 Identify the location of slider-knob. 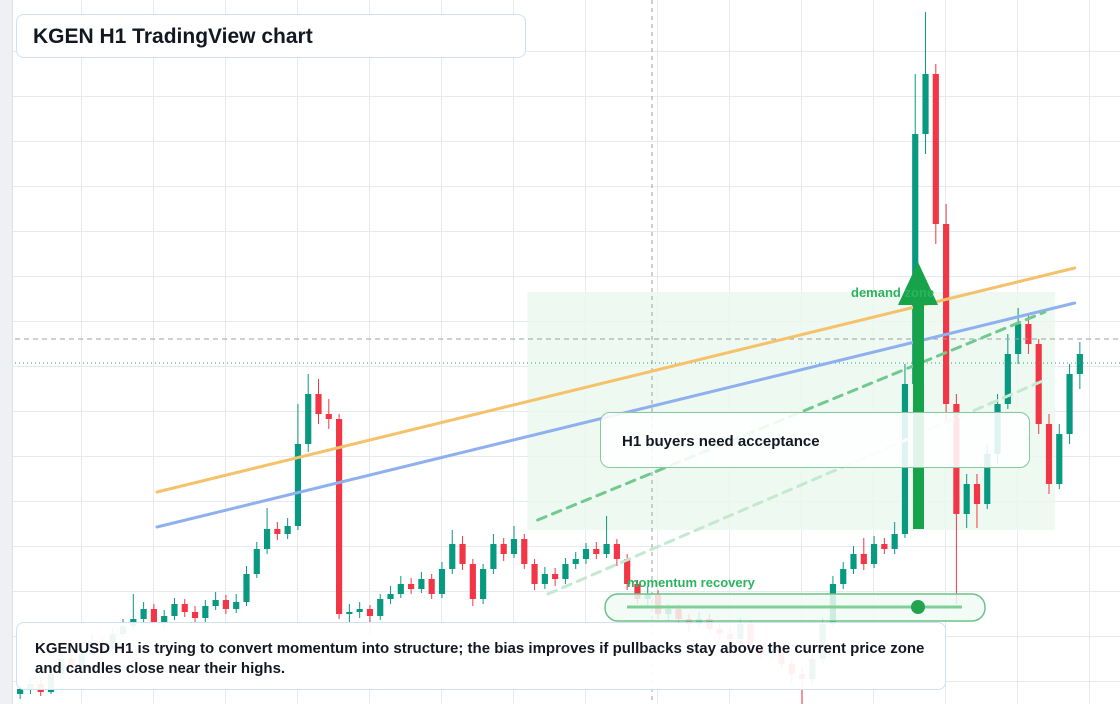
(918, 607).